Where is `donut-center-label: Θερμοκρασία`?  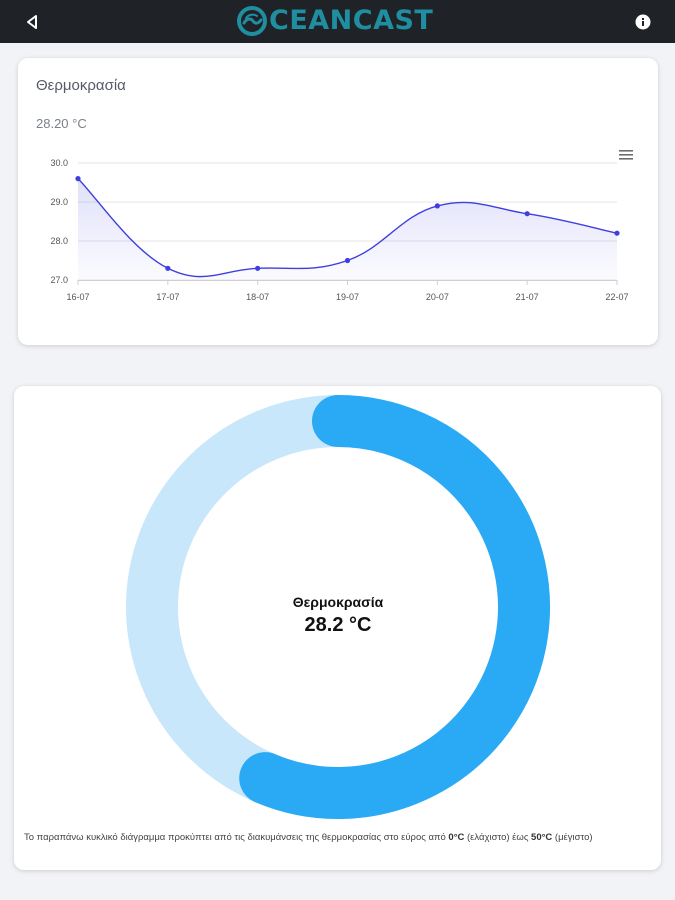 donut-center-label: Θερμοκρασία is located at coordinates (338, 602).